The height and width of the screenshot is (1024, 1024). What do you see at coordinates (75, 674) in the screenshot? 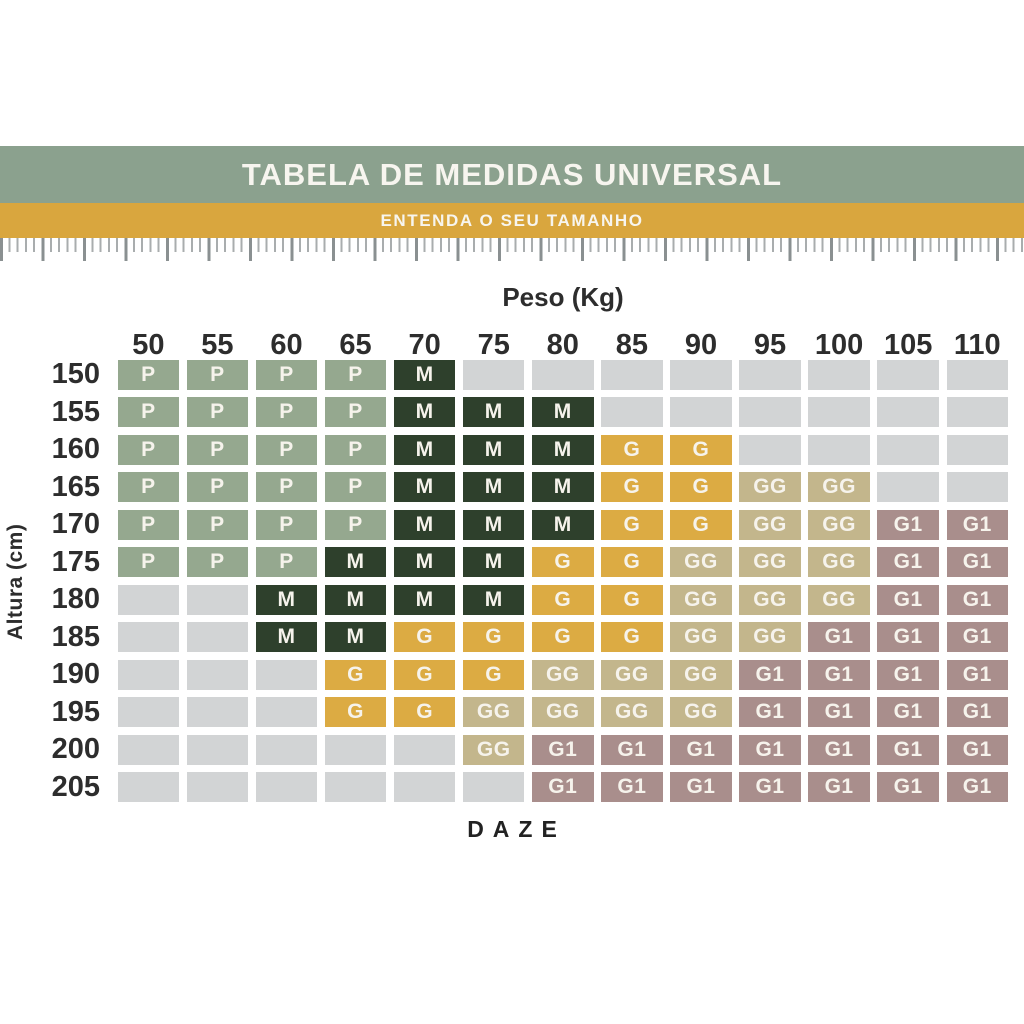
I see `height-row-label: 190` at bounding box center [75, 674].